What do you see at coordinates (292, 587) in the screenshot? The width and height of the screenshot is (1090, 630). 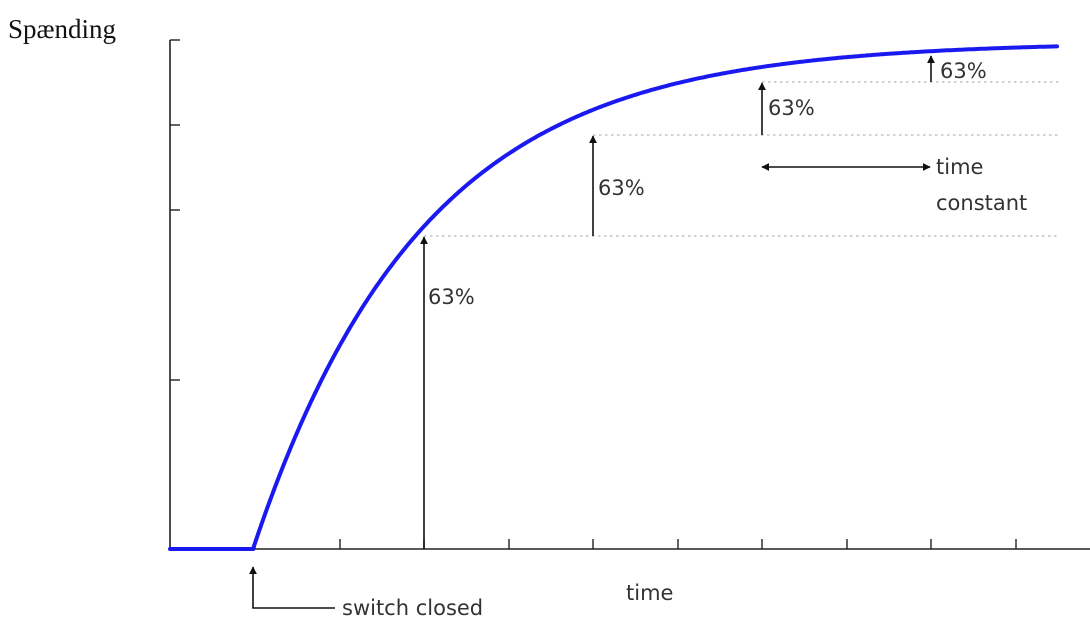 I see `switch-closed-pointer-arrow` at bounding box center [292, 587].